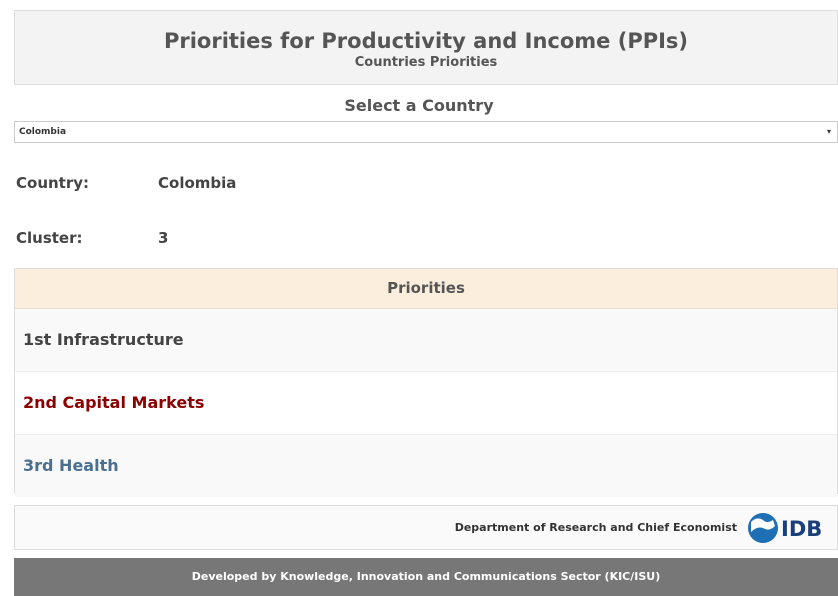 This screenshot has width=838, height=596. What do you see at coordinates (801, 529) in the screenshot?
I see `logo-text: IDB` at bounding box center [801, 529].